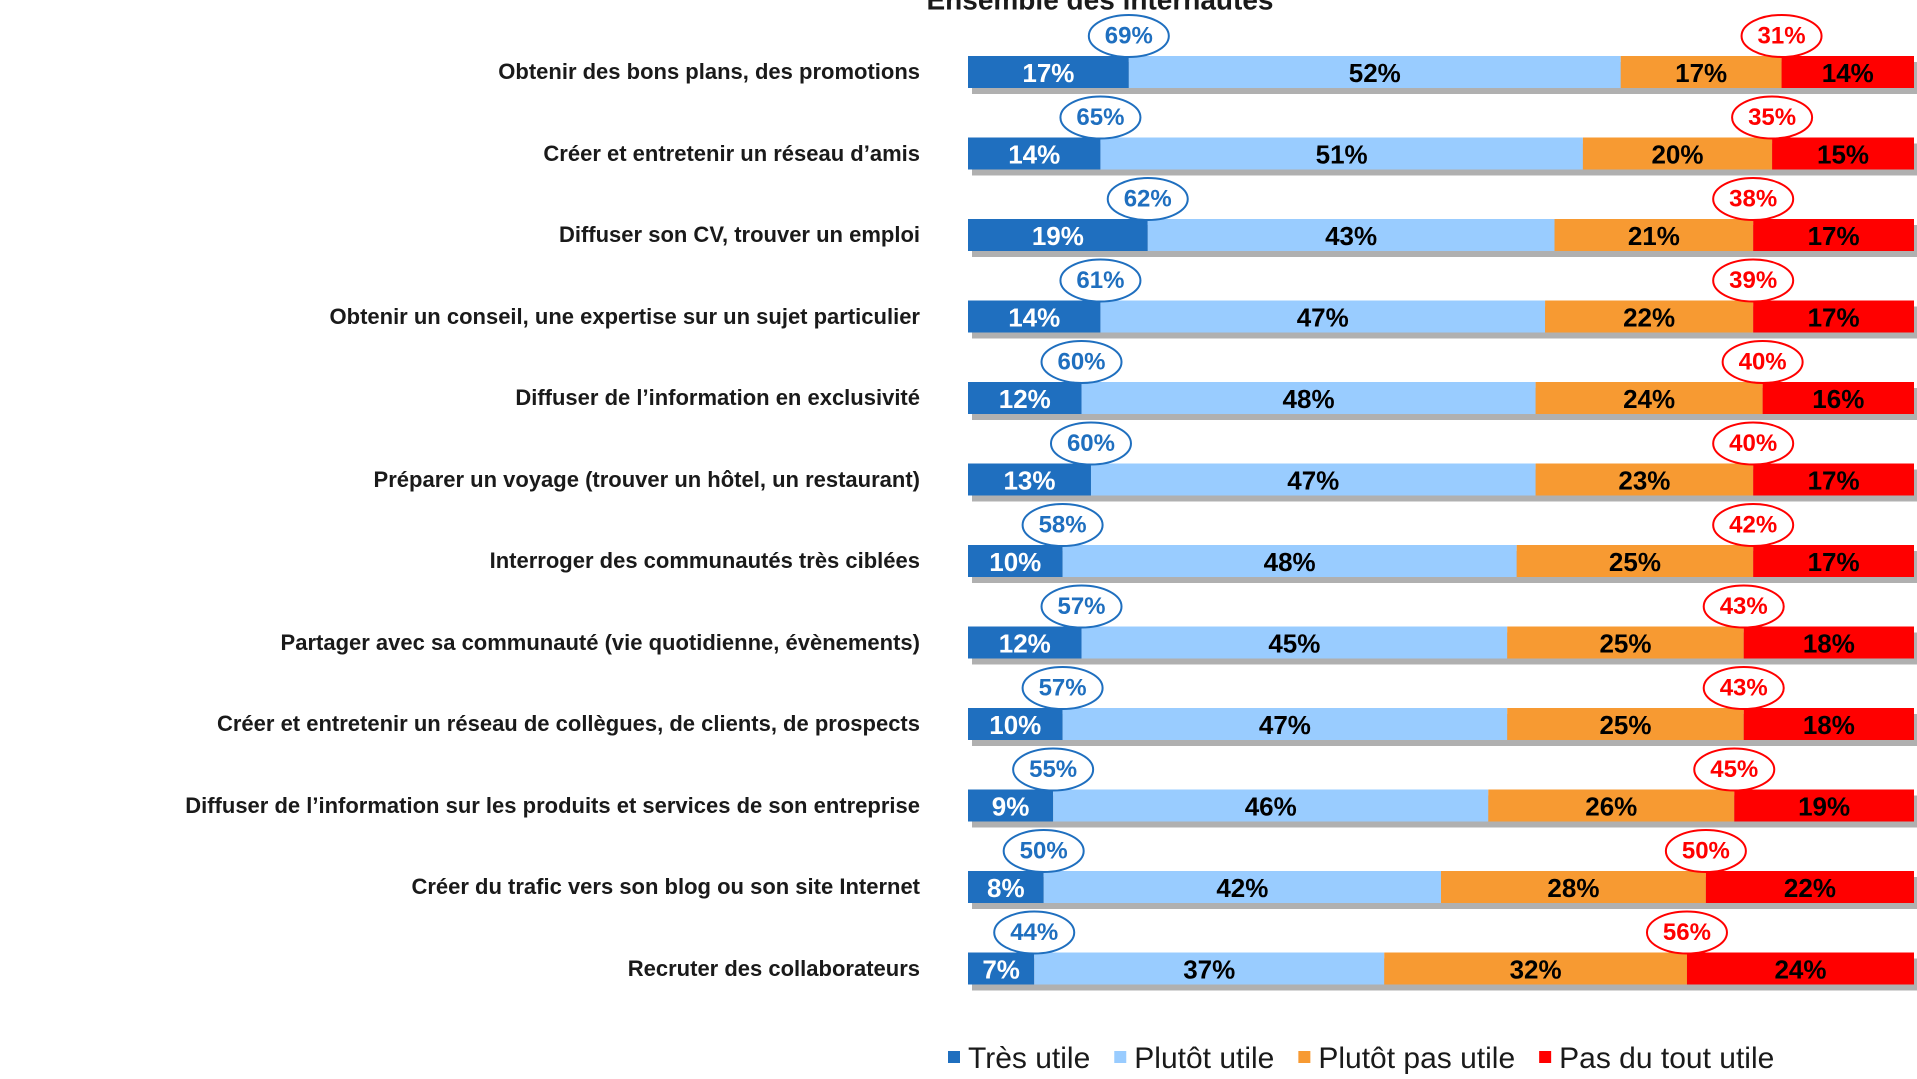 The width and height of the screenshot is (1917, 1079). I want to click on data-label: 15%, so click(1843, 154).